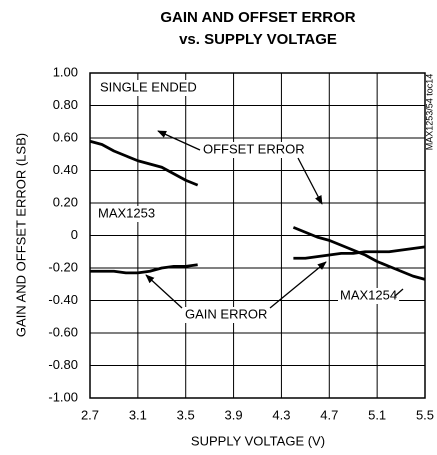 Image resolution: width=437 pixels, height=455 pixels. Describe the element at coordinates (63, 266) in the screenshot. I see `y-tick-label: -0.20` at that location.